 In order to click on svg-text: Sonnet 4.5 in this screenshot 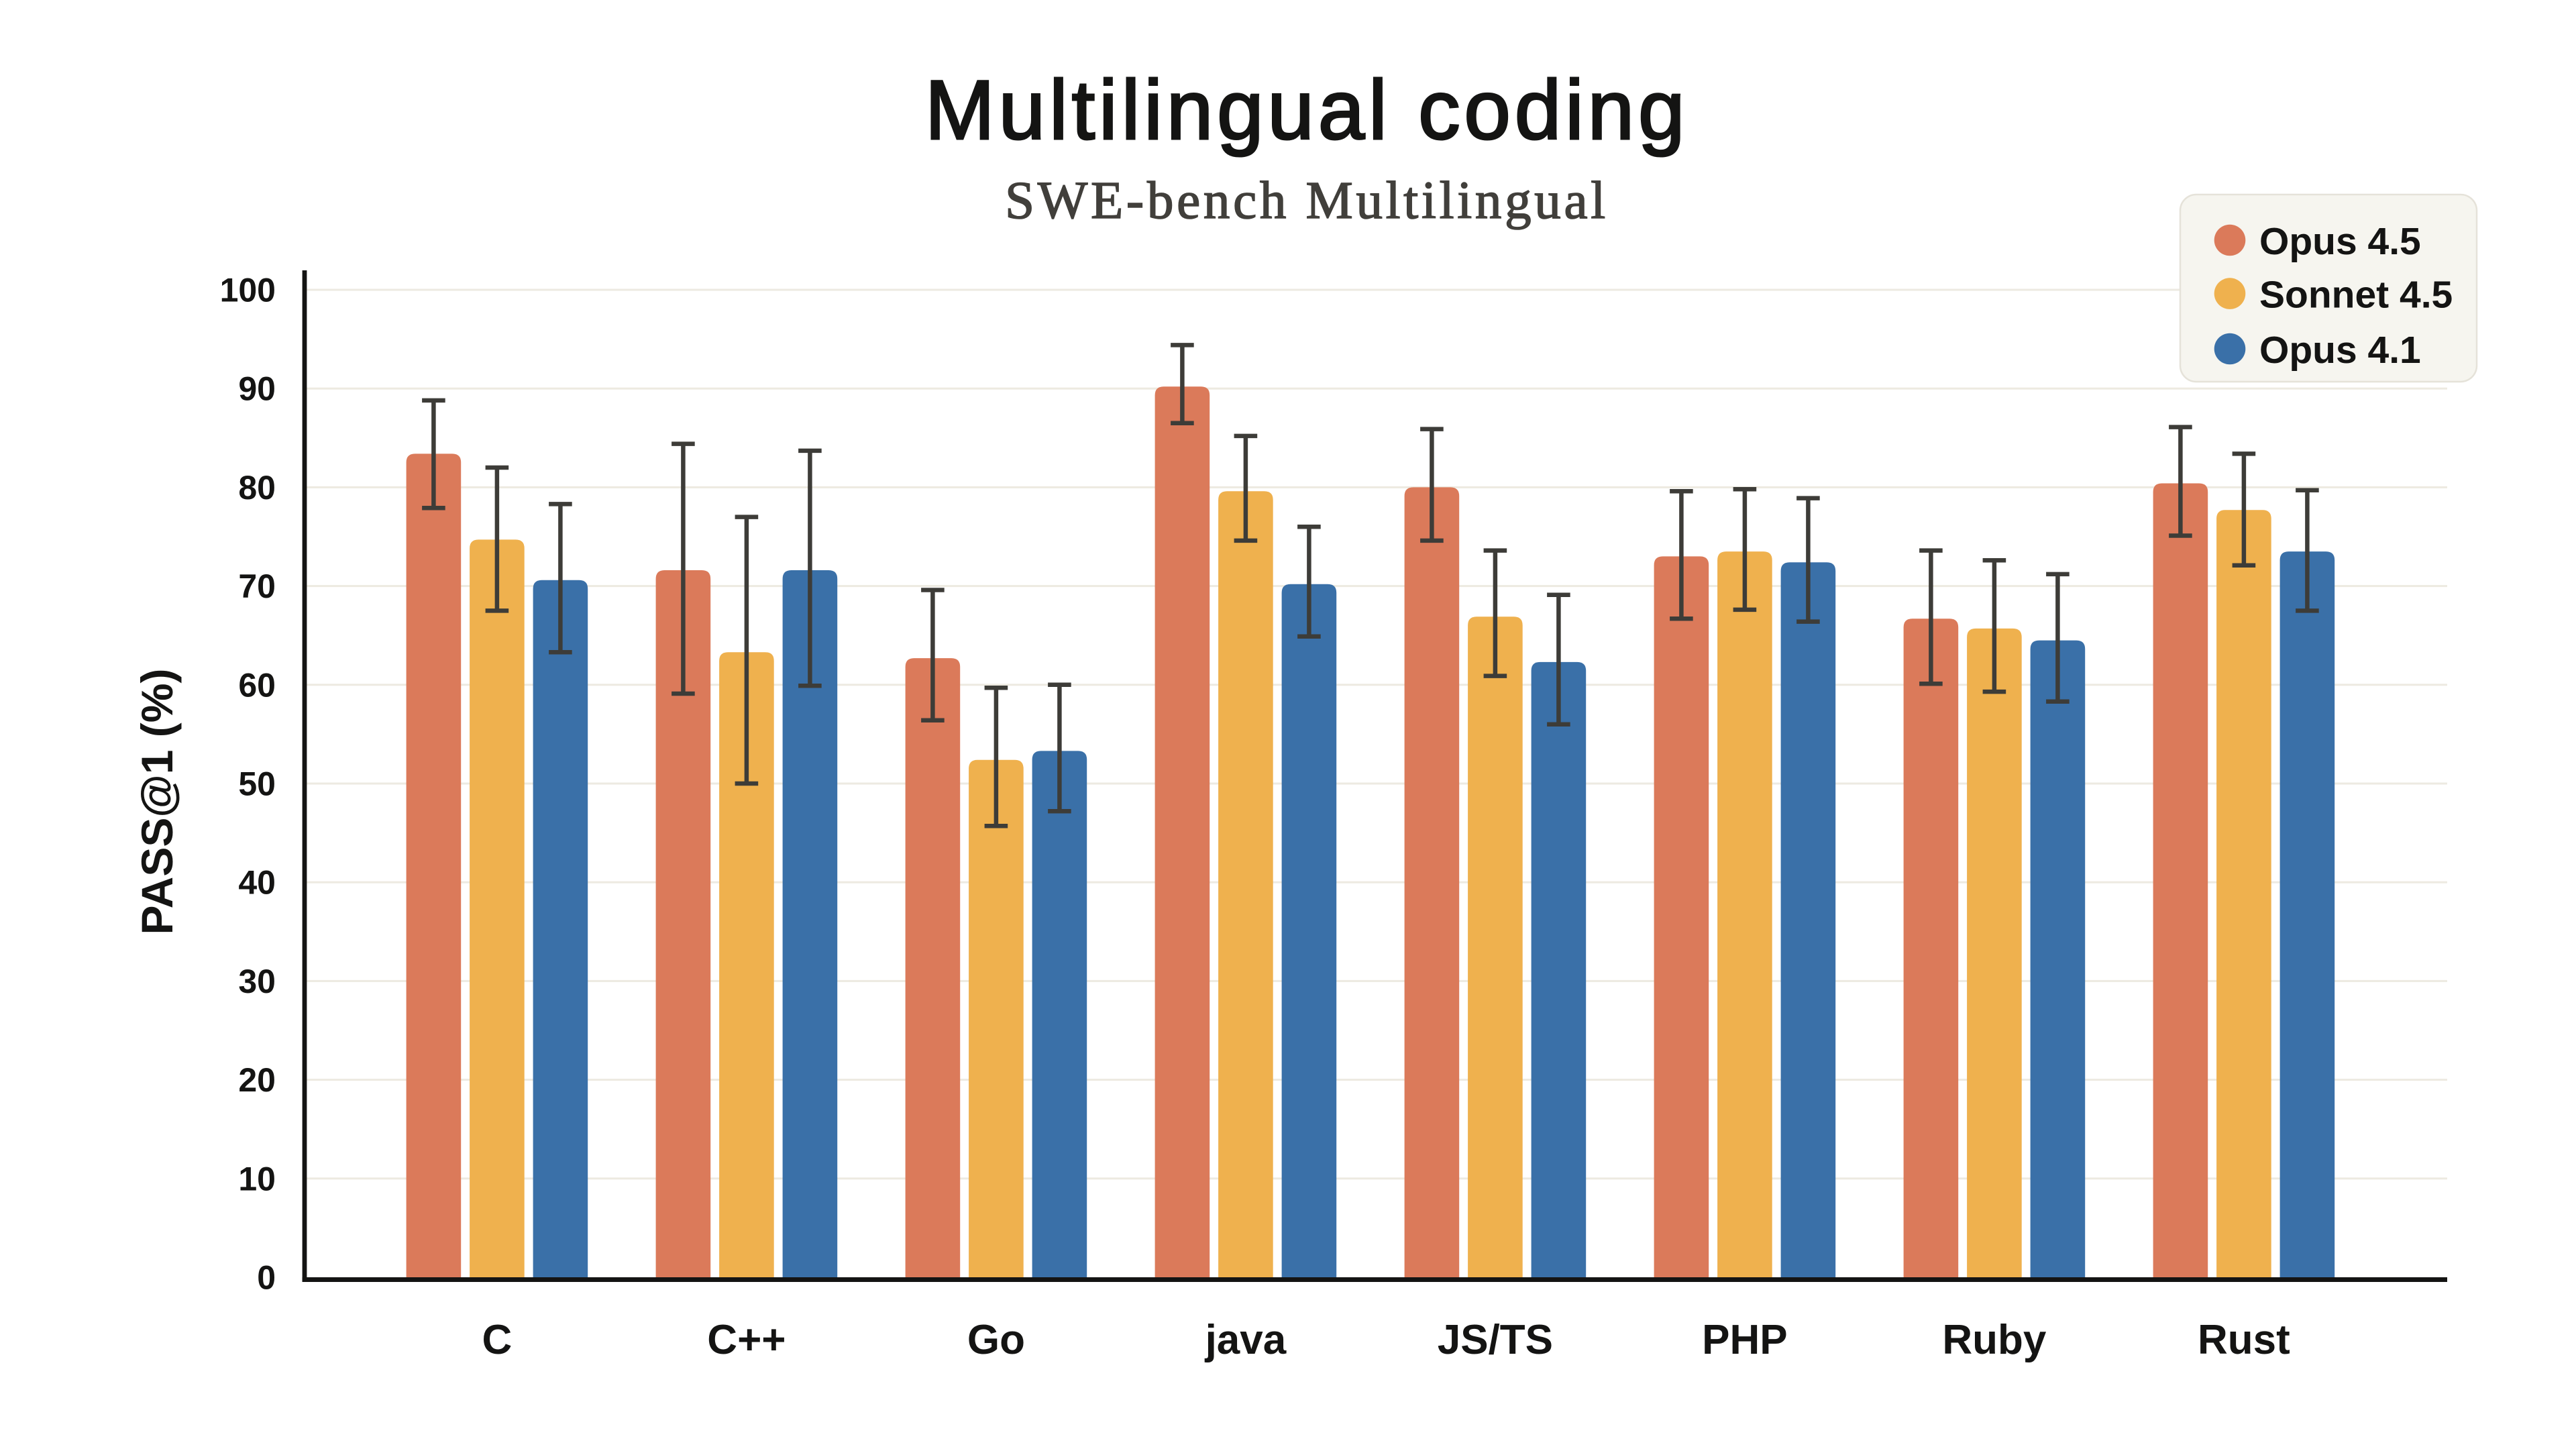, I will do `click(2356, 295)`.